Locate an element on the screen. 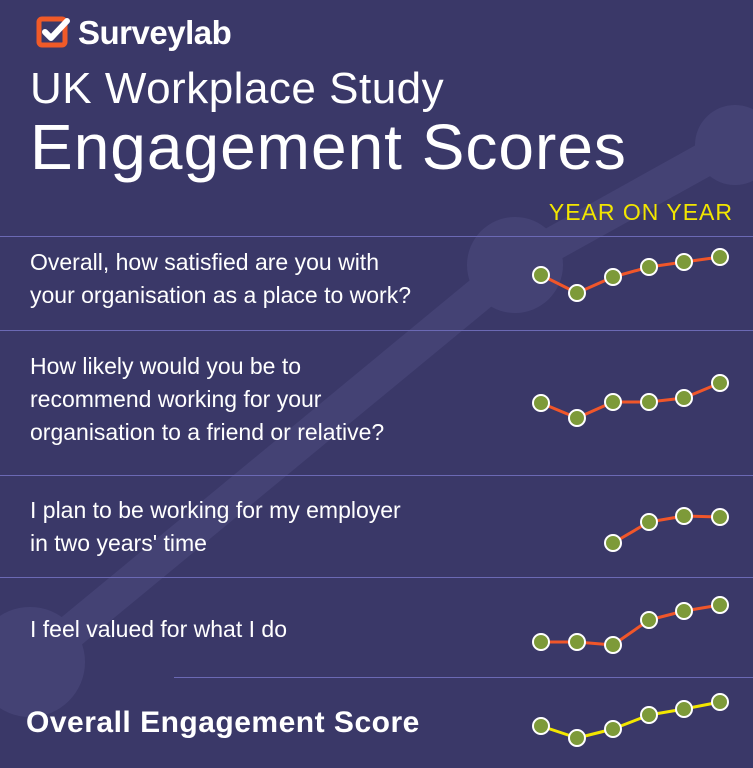 Image resolution: width=753 pixels, height=768 pixels. logo: Surveylab is located at coordinates (134, 33).